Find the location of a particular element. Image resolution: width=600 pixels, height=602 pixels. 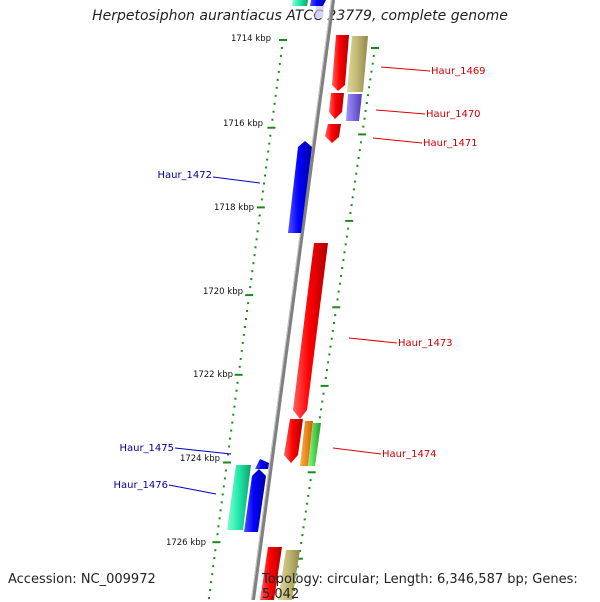

tick-label-1714: 1714 kbp is located at coordinates (251, 39).